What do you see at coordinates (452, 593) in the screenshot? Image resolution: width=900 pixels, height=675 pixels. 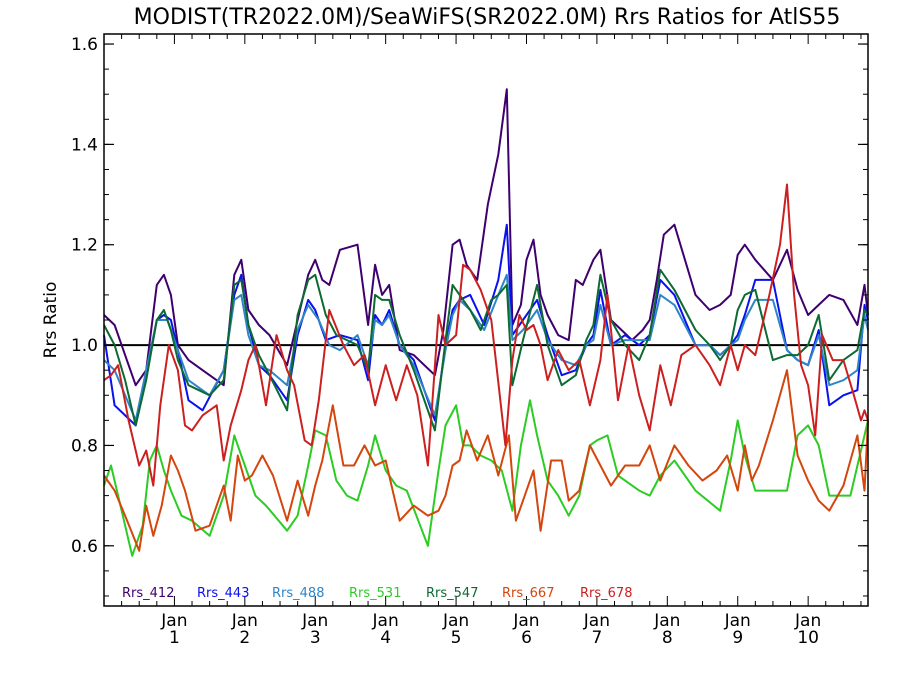 I see `legend-item-rrs_547: Rrs_547` at bounding box center [452, 593].